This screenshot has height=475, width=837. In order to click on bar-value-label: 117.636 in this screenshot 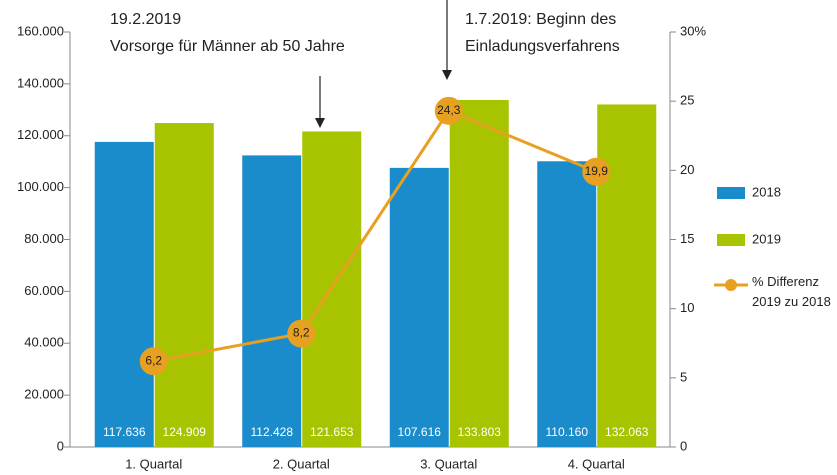, I will do `click(124, 432)`.